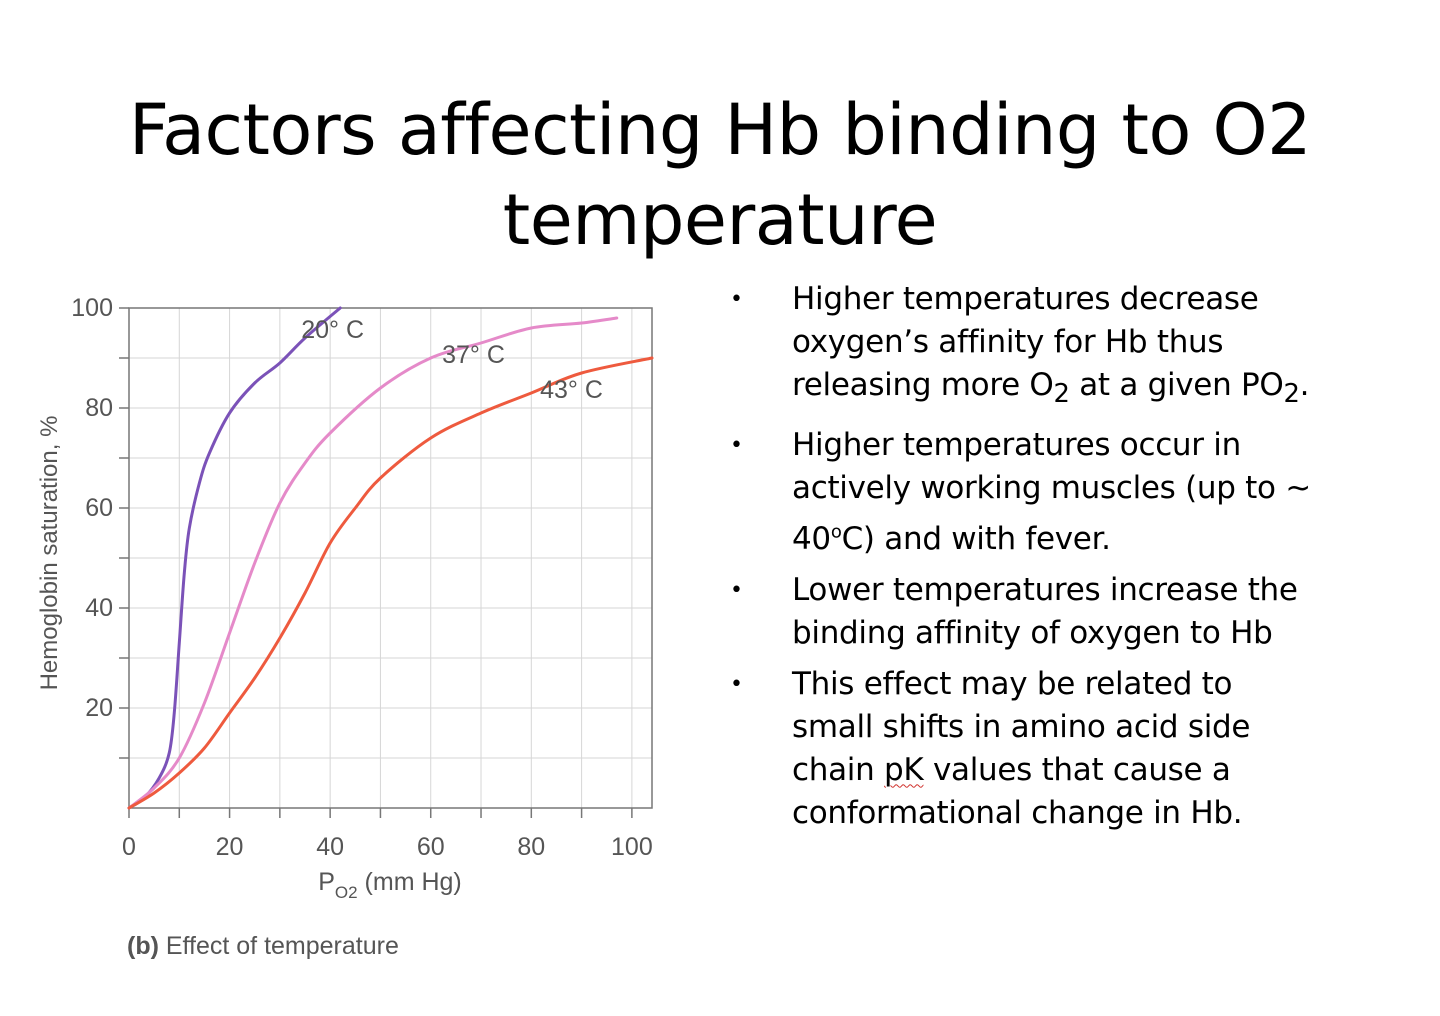 This screenshot has width=1440, height=1016. I want to click on bullet-4-line-3: chain pK values that cause a, so click(1011, 770).